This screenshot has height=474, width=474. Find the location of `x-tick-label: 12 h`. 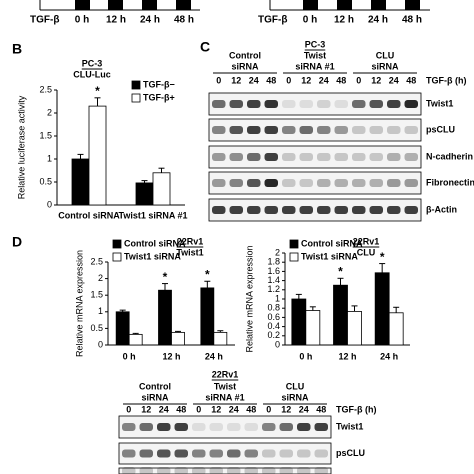

x-tick-label: 12 h is located at coordinates (347, 356).